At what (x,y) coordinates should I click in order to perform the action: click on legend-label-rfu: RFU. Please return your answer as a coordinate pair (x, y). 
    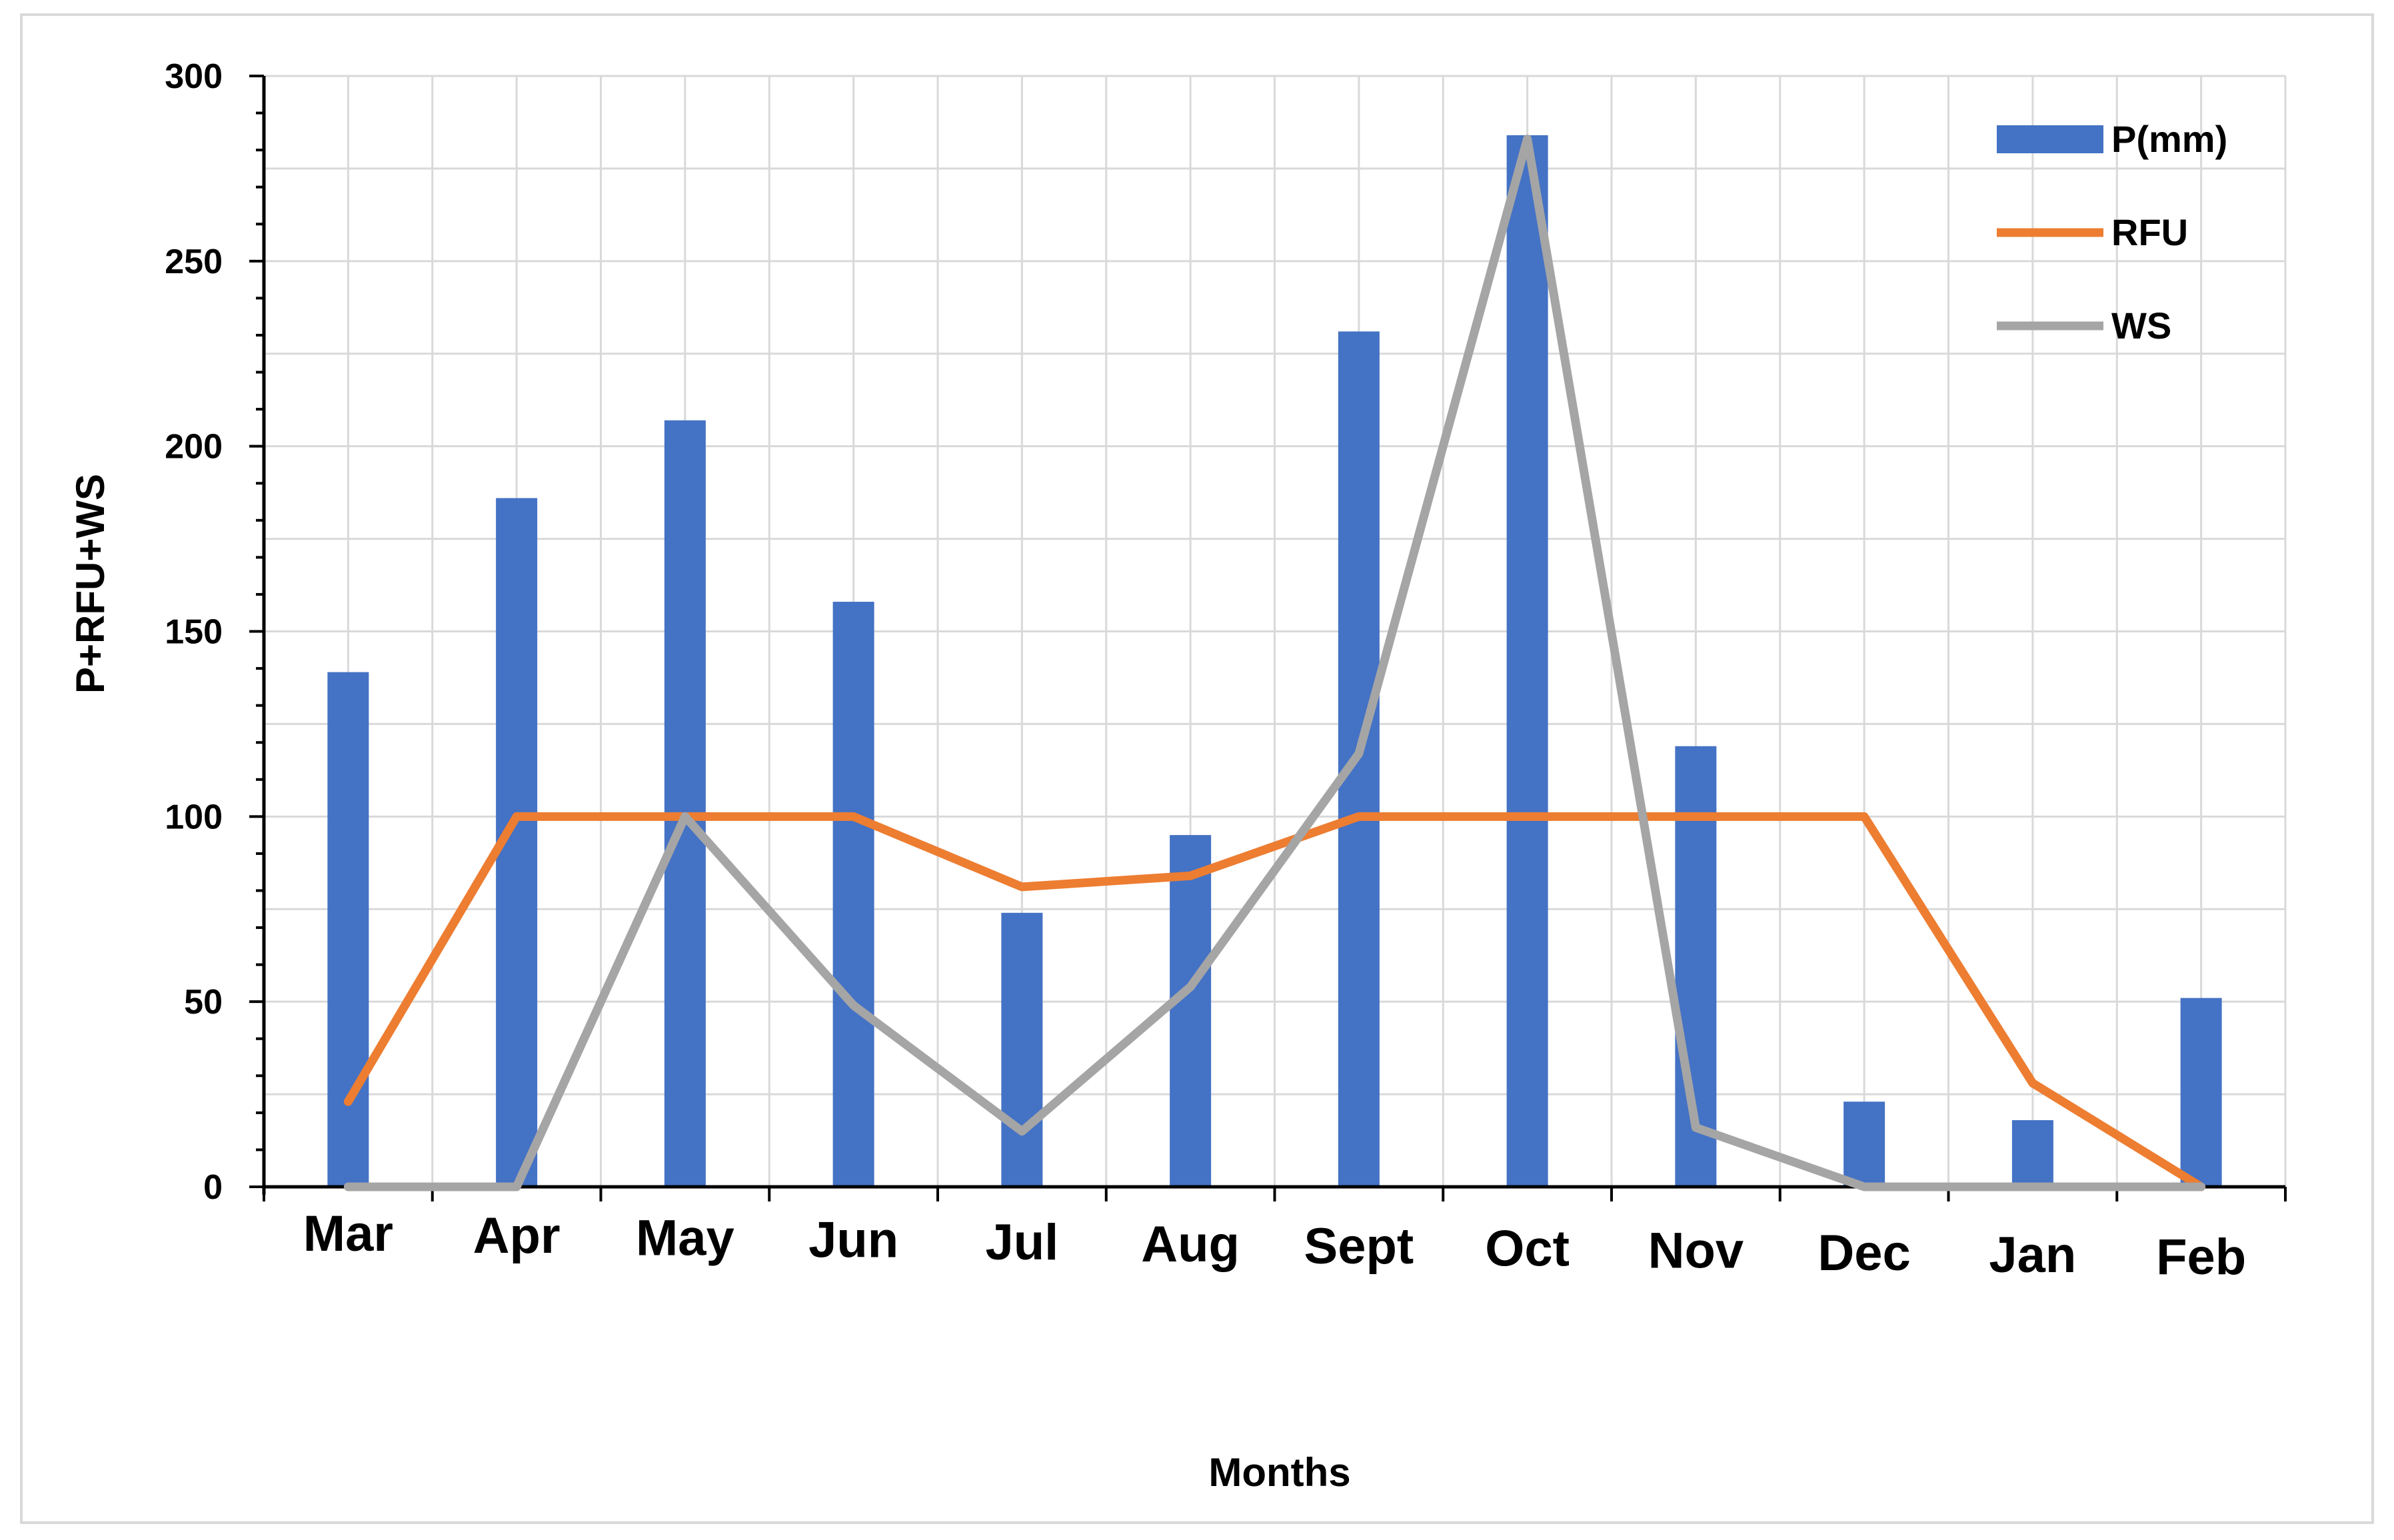
    Looking at the image, I should click on (2149, 232).